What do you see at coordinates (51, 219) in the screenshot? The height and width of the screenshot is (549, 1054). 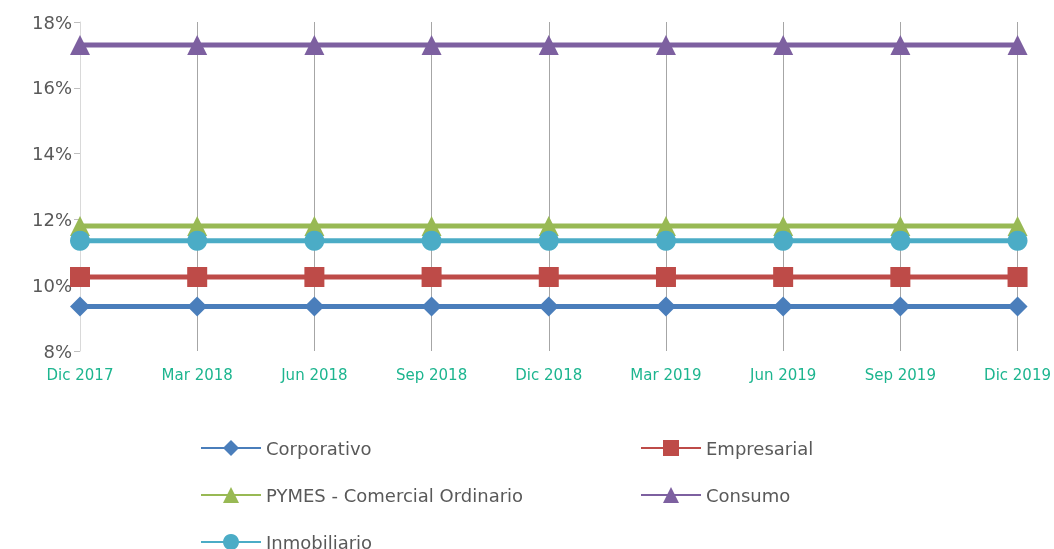 I see `y-tick-label: 12%` at bounding box center [51, 219].